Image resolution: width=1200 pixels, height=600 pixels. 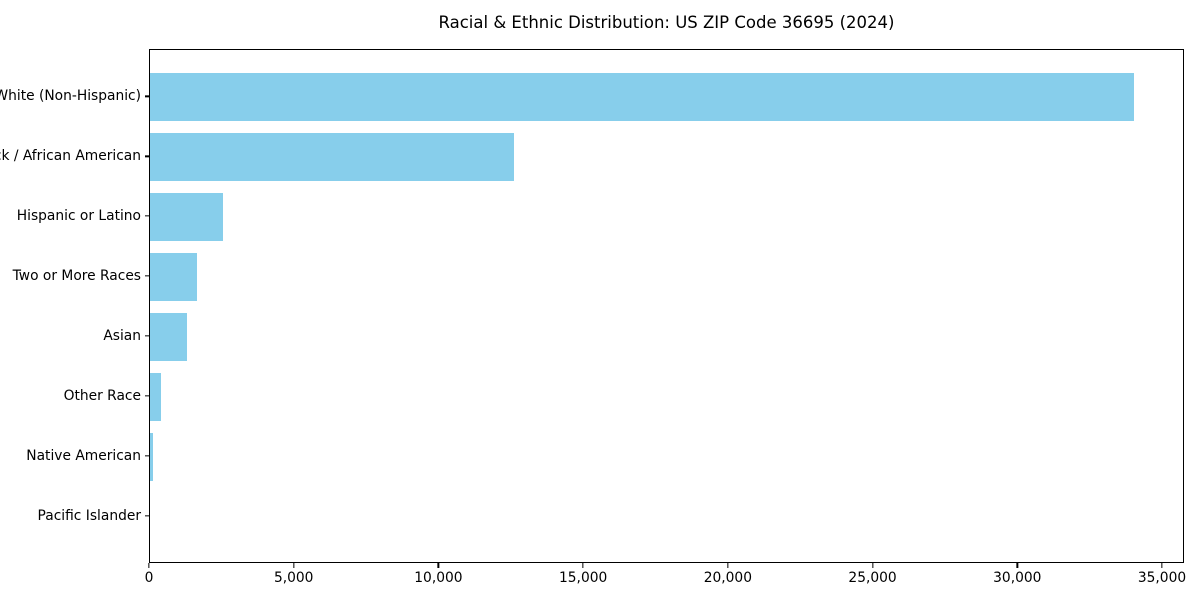 I want to click on y-row: Black / African American, so click(x=74, y=156).